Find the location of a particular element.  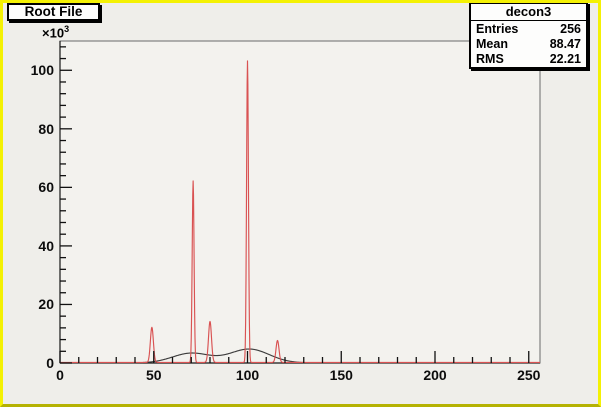

x-axis-tick-label: 150 is located at coordinates (341, 375).